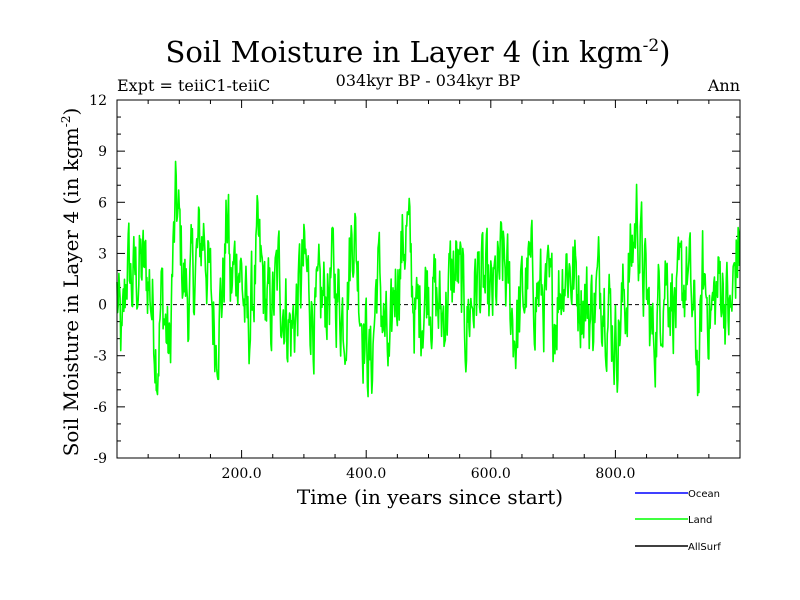 The height and width of the screenshot is (600, 800). Describe the element at coordinates (700, 520) in the screenshot. I see `legend-label-land: Land` at that location.